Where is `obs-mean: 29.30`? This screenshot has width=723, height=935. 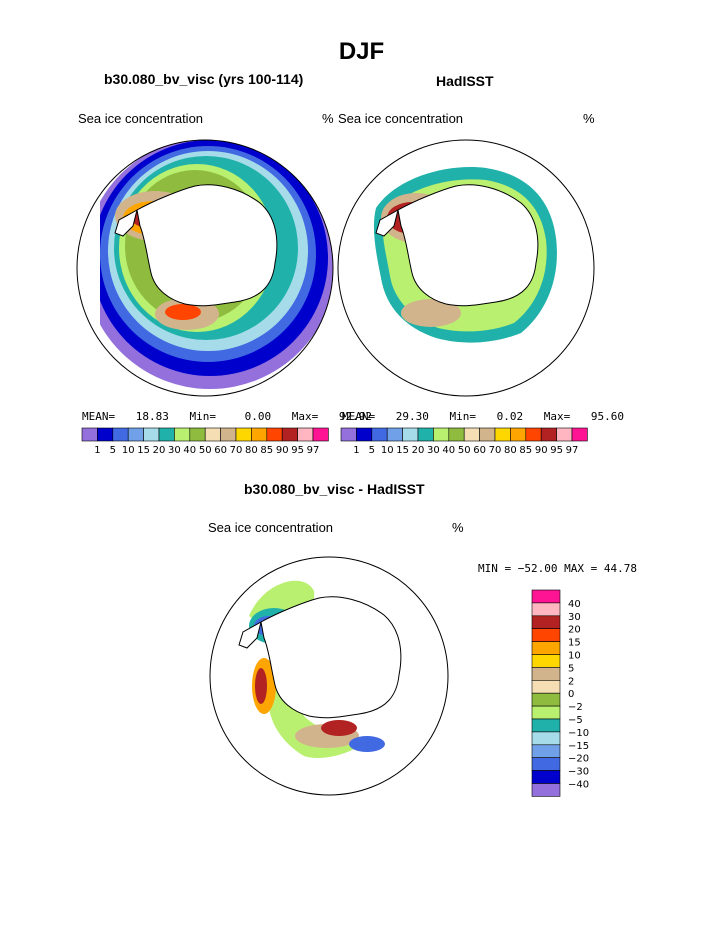
obs-mean: 29.30 is located at coordinates (412, 416).